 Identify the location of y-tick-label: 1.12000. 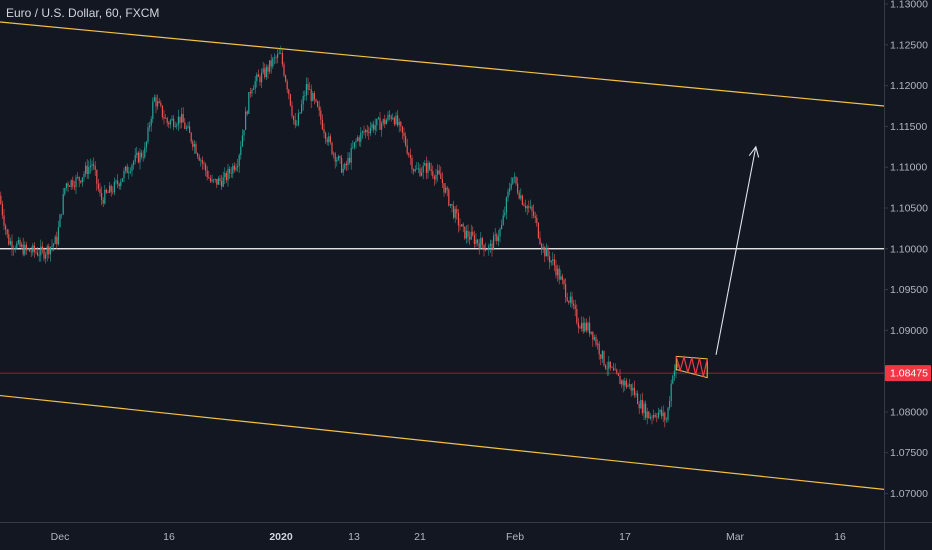
(909, 86).